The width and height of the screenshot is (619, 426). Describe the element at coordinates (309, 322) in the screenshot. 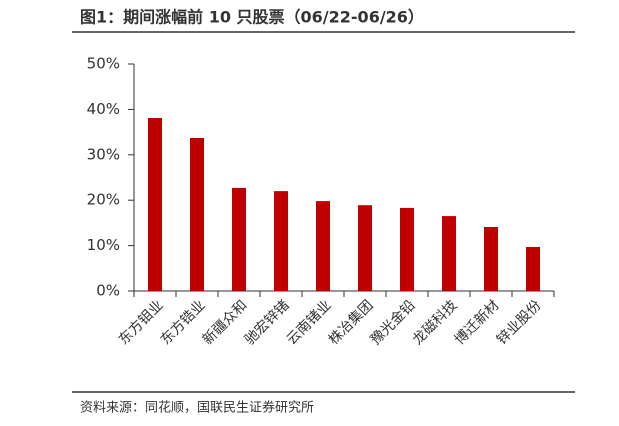

I see `x-tick-label: 云南锗业` at that location.